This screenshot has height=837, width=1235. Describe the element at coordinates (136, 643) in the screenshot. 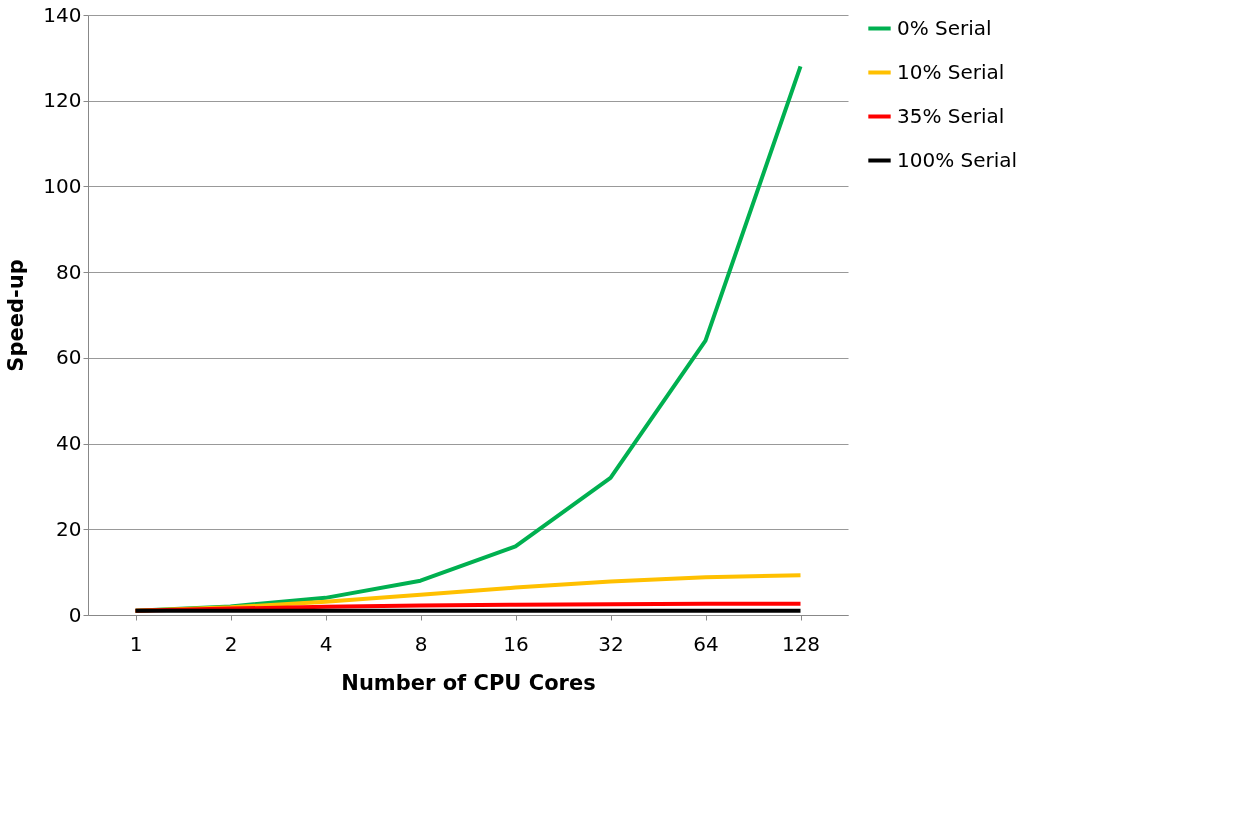

I see `x-tick-label: 1` at that location.